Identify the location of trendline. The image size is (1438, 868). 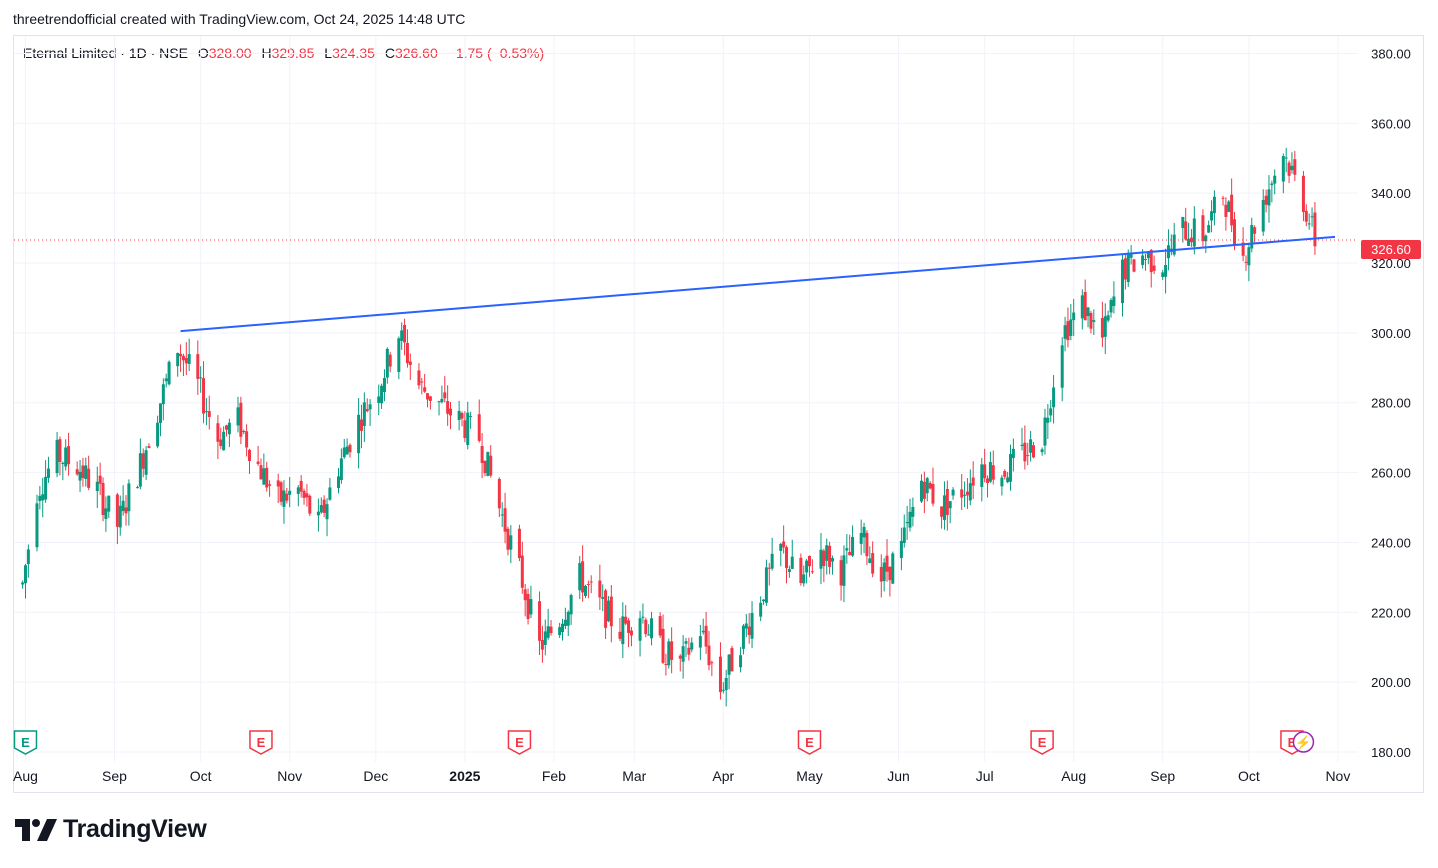
(758, 284).